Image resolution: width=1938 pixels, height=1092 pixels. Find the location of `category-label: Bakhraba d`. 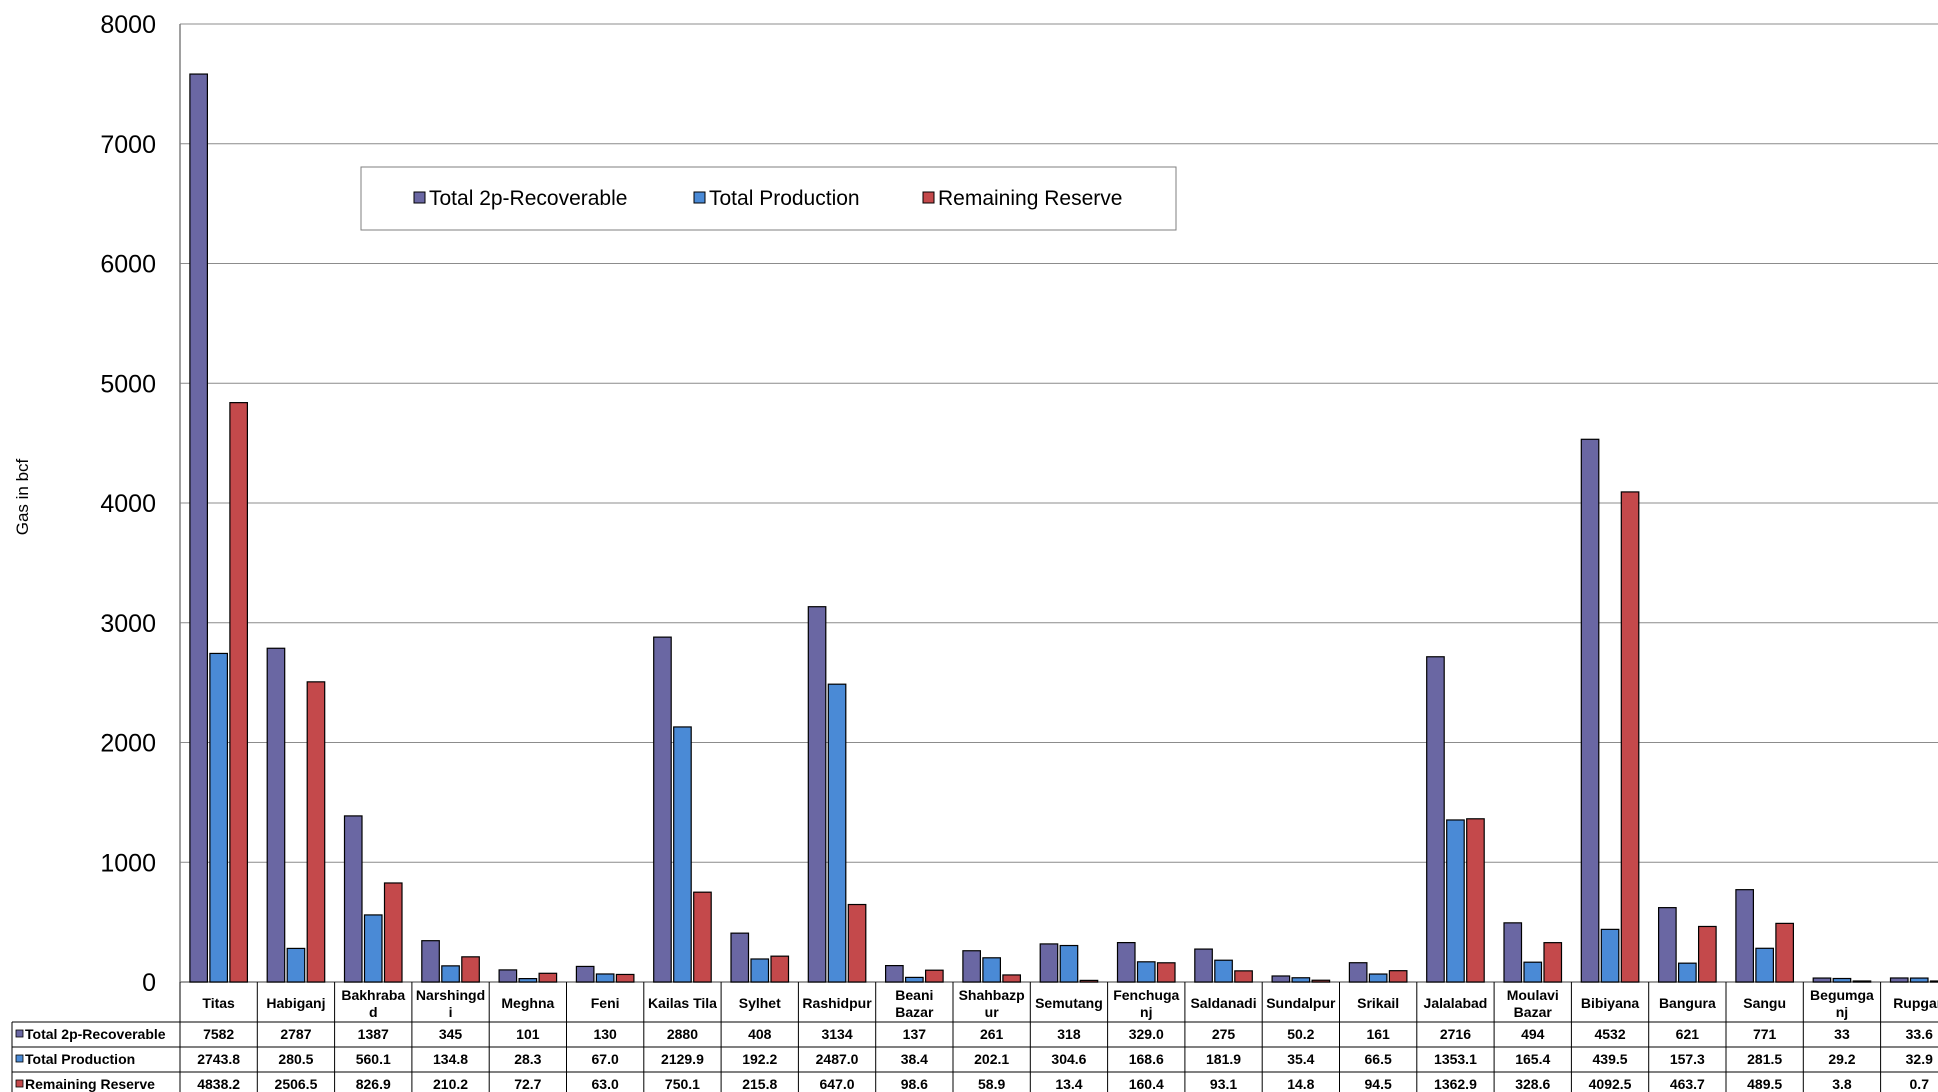

category-label: Bakhraba d is located at coordinates (373, 1003).